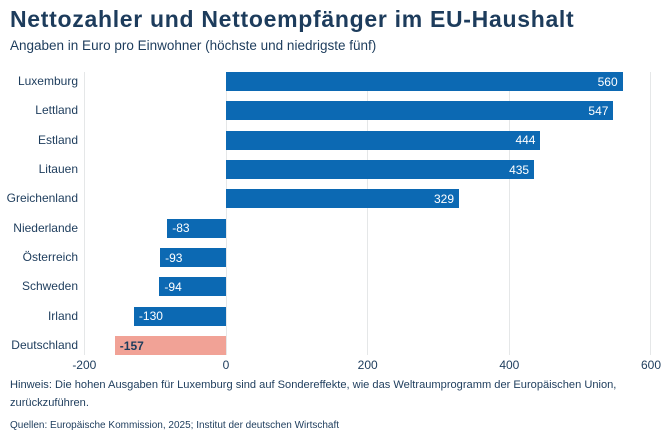  Describe the element at coordinates (420, 111) in the screenshot. I see `bar-lettland: 547` at that location.